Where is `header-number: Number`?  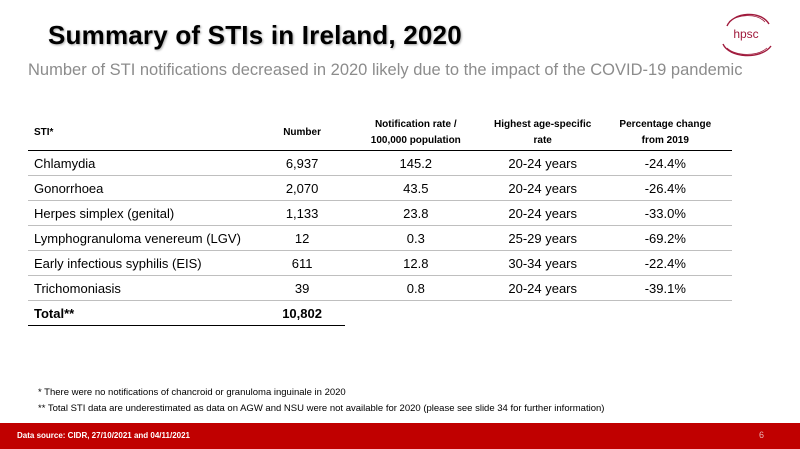
header-number: Number is located at coordinates (302, 133).